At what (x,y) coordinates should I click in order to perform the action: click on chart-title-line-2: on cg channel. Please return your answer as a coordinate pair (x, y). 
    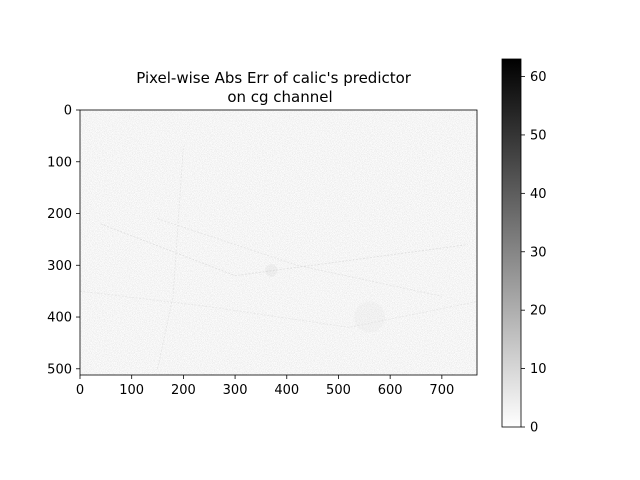
    Looking at the image, I should click on (279, 97).